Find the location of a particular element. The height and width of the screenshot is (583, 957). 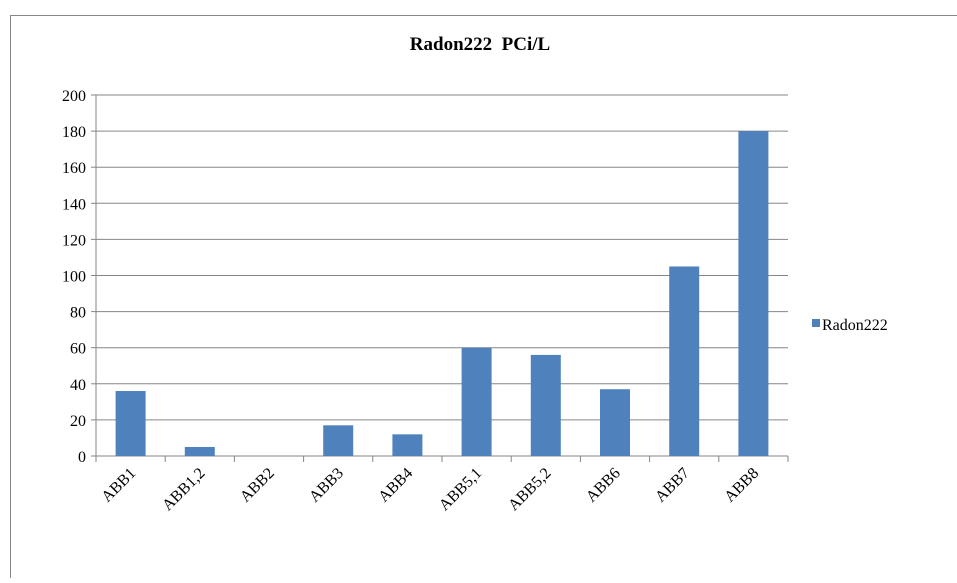

y-tick-label: 60 is located at coordinates (78, 349).